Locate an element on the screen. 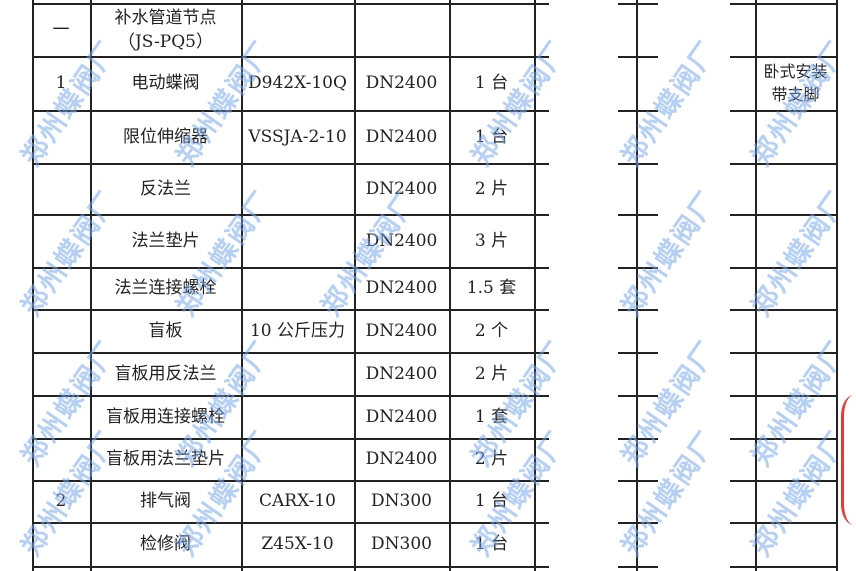 This screenshot has width=856, height=571. cell-spec is located at coordinates (401, 29).